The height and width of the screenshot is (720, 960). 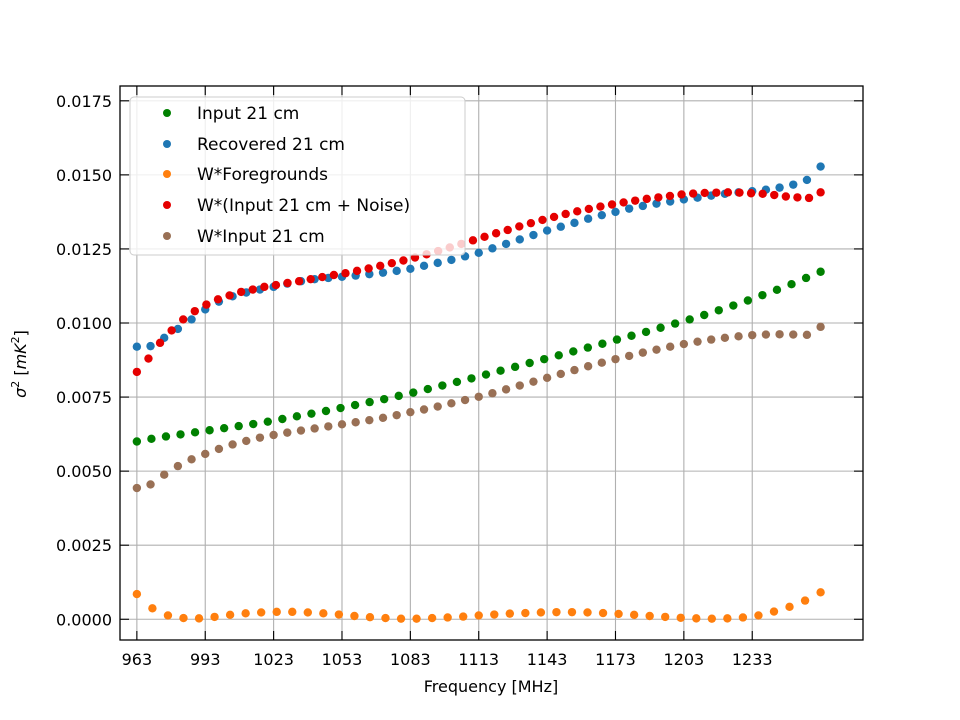 What do you see at coordinates (303, 206) in the screenshot?
I see `legend-label-w-input-plus-noise: W*(Input 21 cm + Noise)` at bounding box center [303, 206].